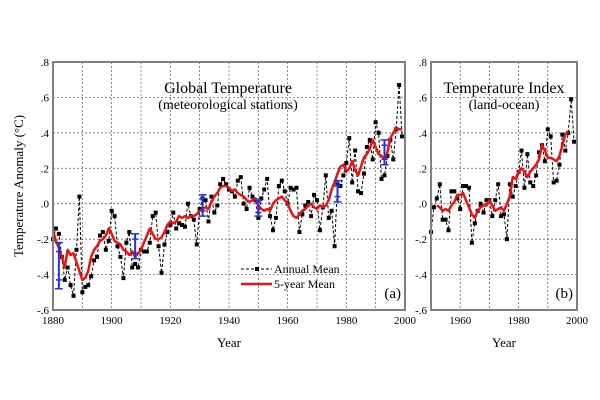  Describe the element at coordinates (290, 276) in the screenshot. I see `legend: Annual Mean 5-year Mean` at that location.